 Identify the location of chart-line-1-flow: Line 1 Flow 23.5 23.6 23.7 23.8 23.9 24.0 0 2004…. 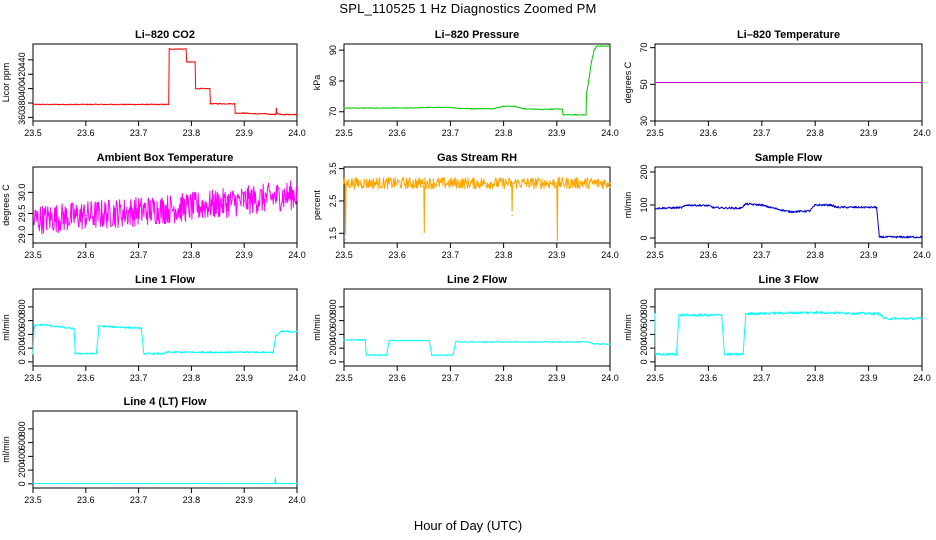
(153, 328).